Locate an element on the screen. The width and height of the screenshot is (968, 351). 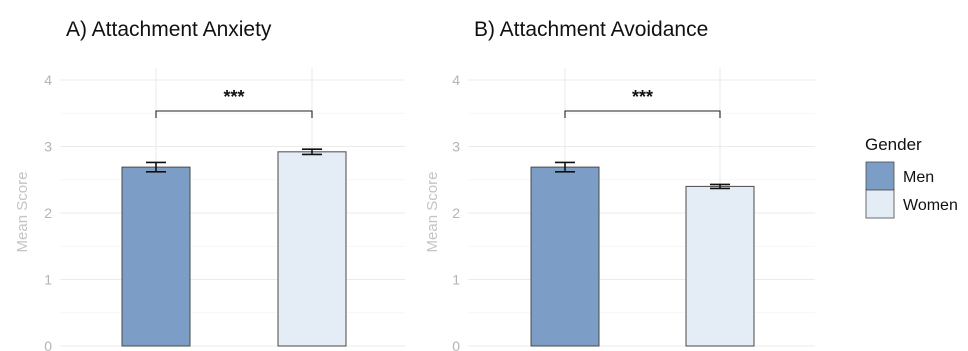
panel-a-y-ticks: 0 1 2 3 4 is located at coordinates (48, 211).